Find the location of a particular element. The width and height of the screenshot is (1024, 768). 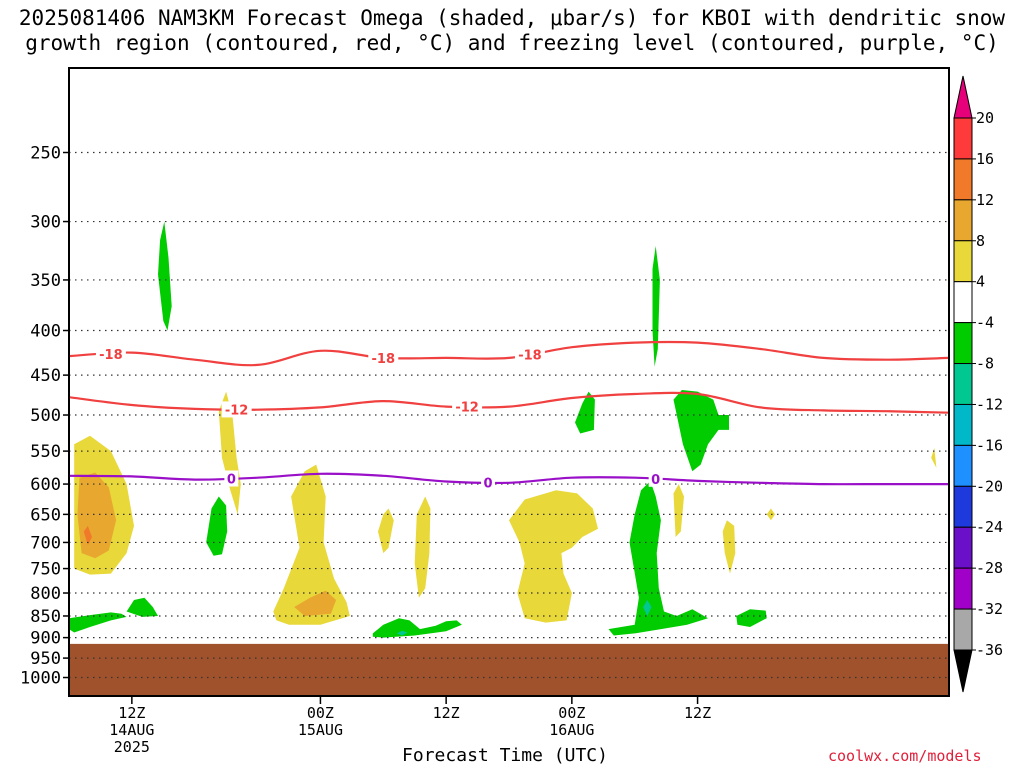

colorbar-tick-label: -28 is located at coordinates (989, 568).